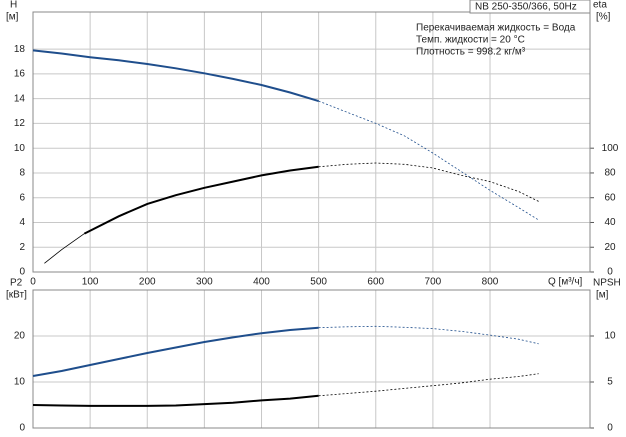  Describe the element at coordinates (20, 336) in the screenshot. I see `y-tick-label: 20` at that location.